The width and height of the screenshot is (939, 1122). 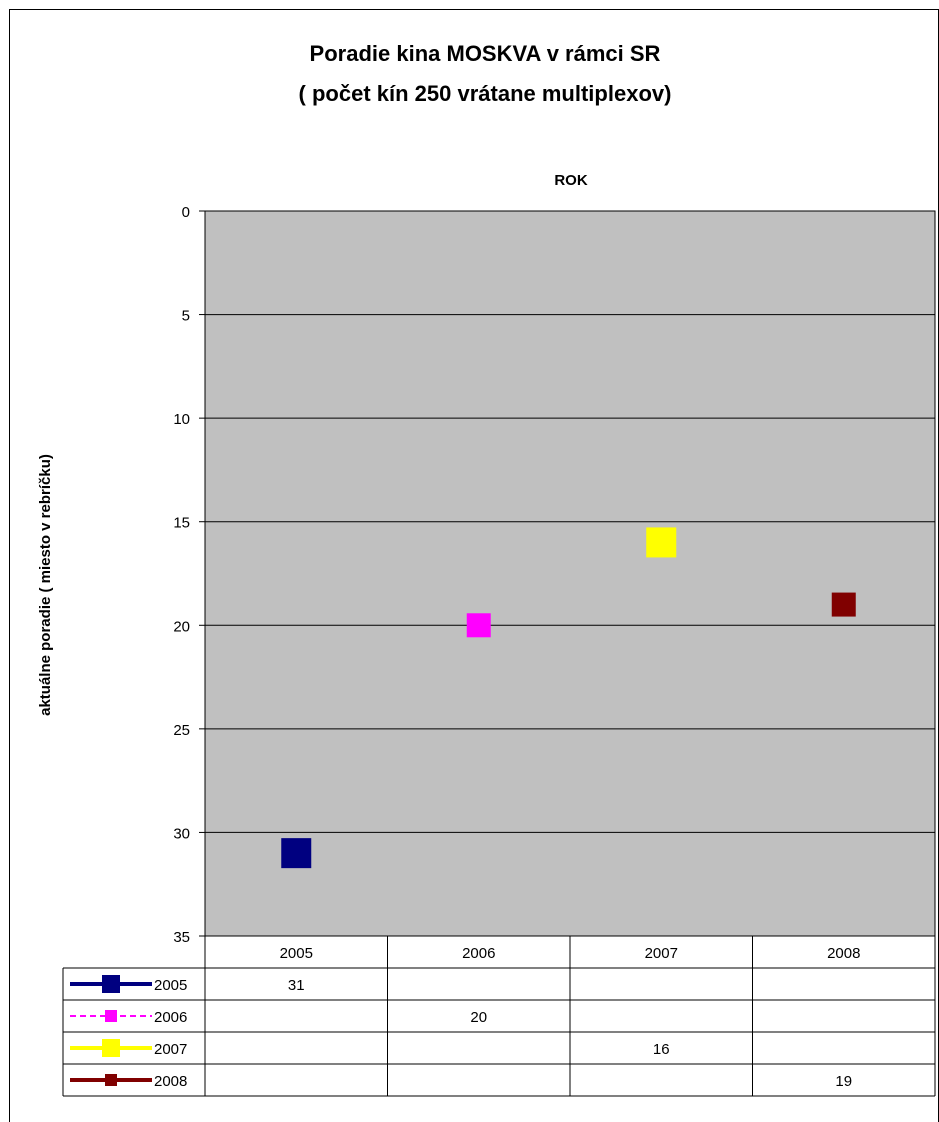 I want to click on y-tick-label: 35, so click(x=181, y=937).